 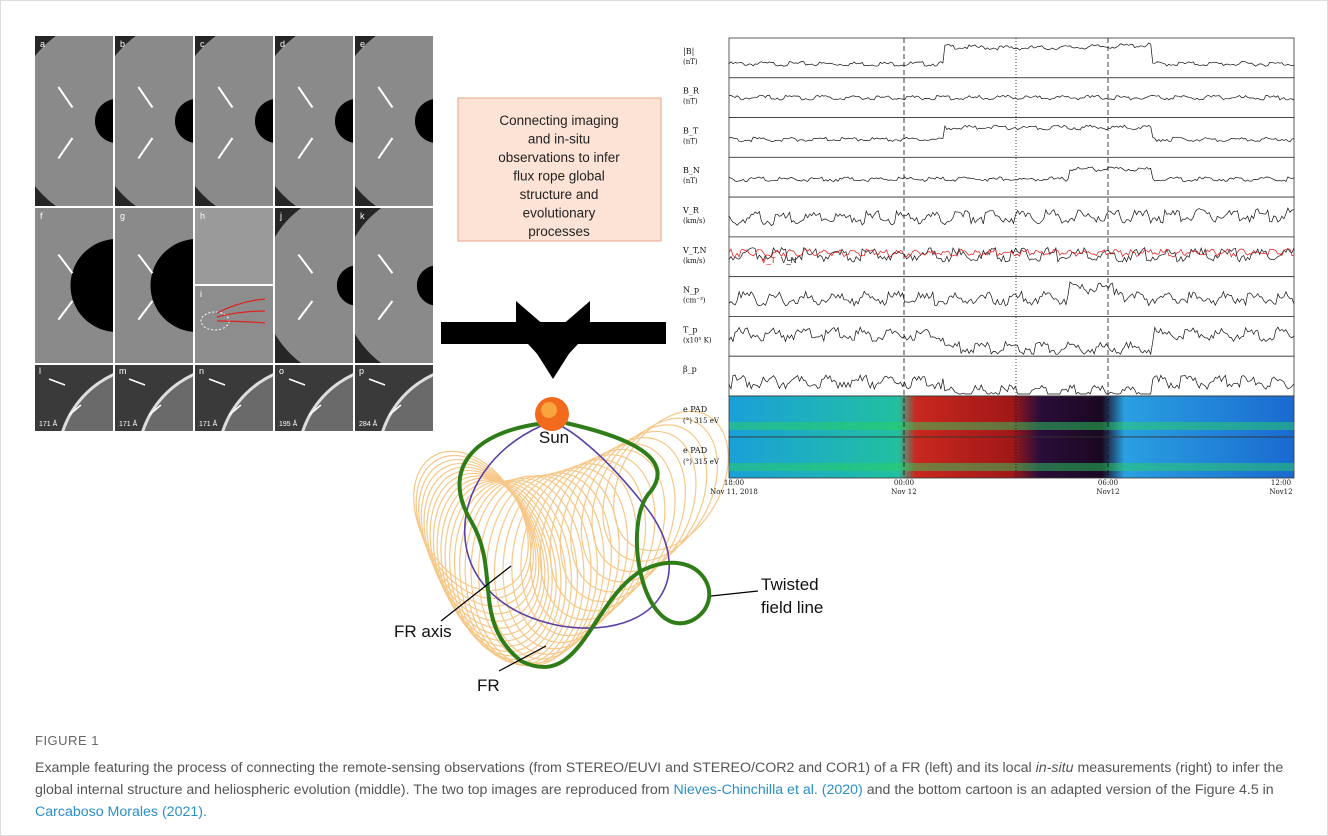 I want to click on image-panel: d, so click(x=314, y=121).